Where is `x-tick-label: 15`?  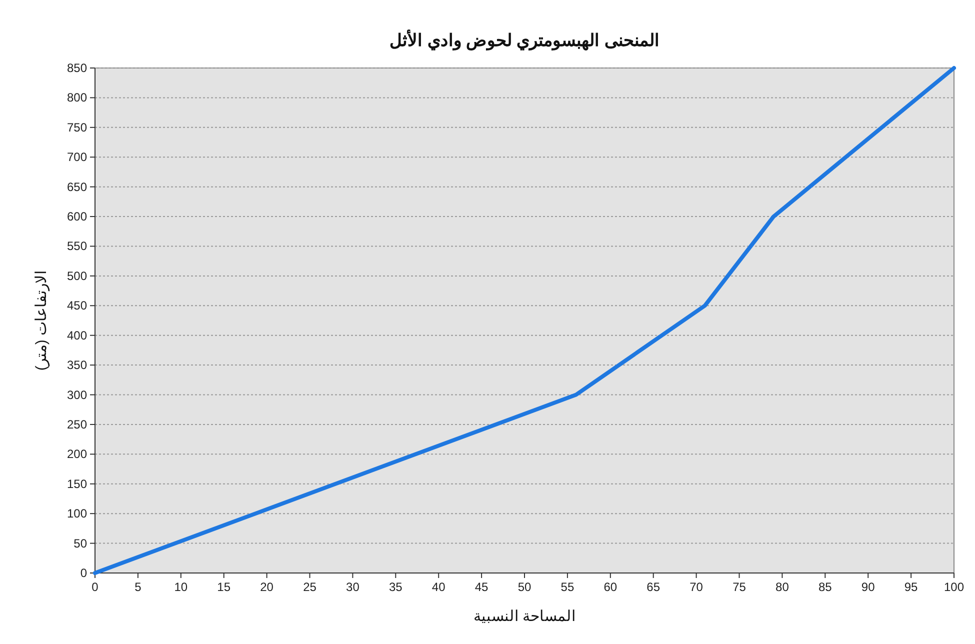 x-tick-label: 15 is located at coordinates (224, 587).